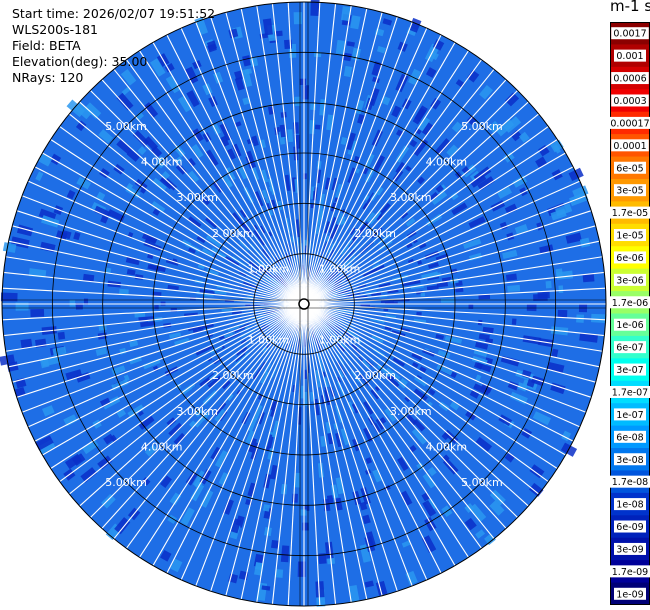 The width and height of the screenshot is (650, 610). What do you see at coordinates (629, 415) in the screenshot?
I see `colorbar-tick-label: 1e-07` at bounding box center [629, 415].